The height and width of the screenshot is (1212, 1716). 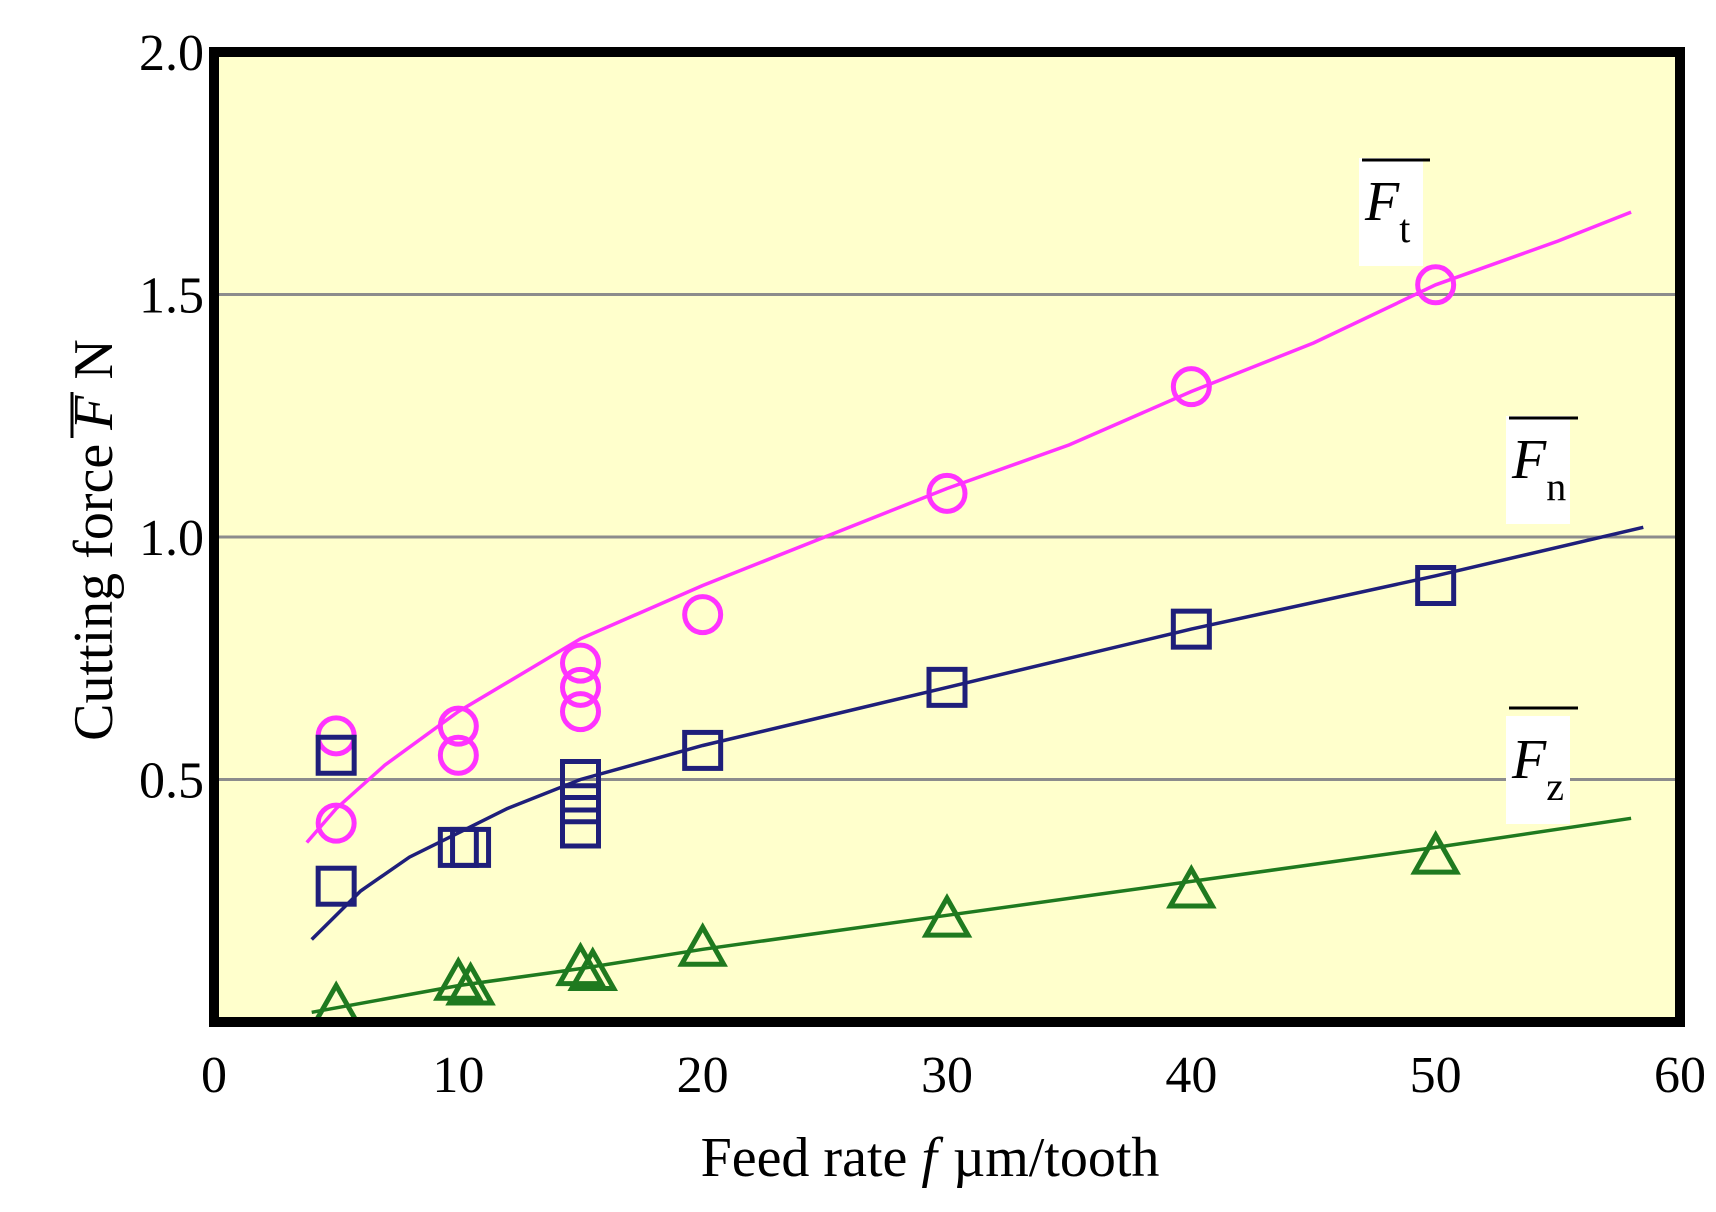 What do you see at coordinates (930, 1158) in the screenshot?
I see `x-axis-title: Feed rate f µm/tooth` at bounding box center [930, 1158].